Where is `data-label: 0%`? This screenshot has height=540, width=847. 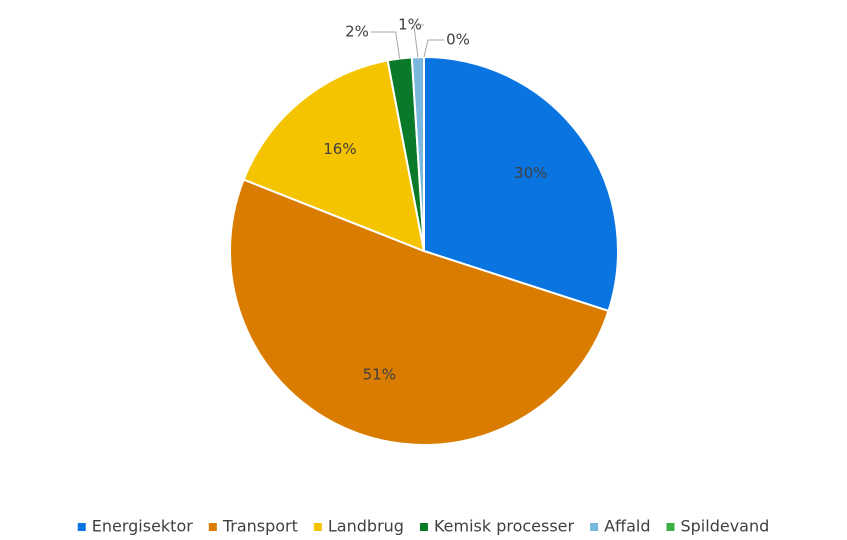 data-label: 0% is located at coordinates (458, 40).